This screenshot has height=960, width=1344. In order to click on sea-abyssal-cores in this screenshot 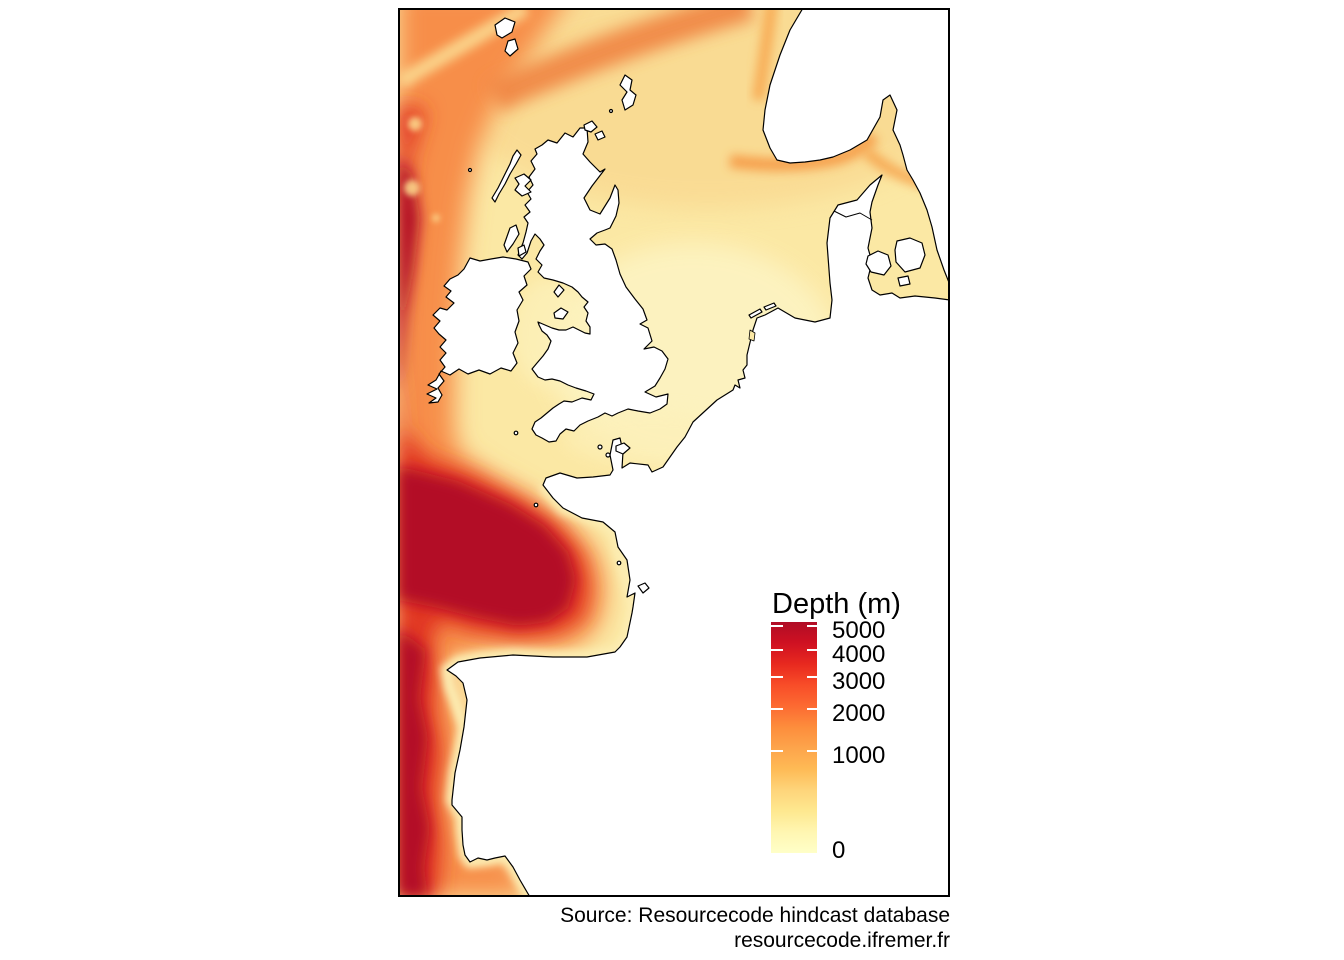, I will do `click(488, 526)`.